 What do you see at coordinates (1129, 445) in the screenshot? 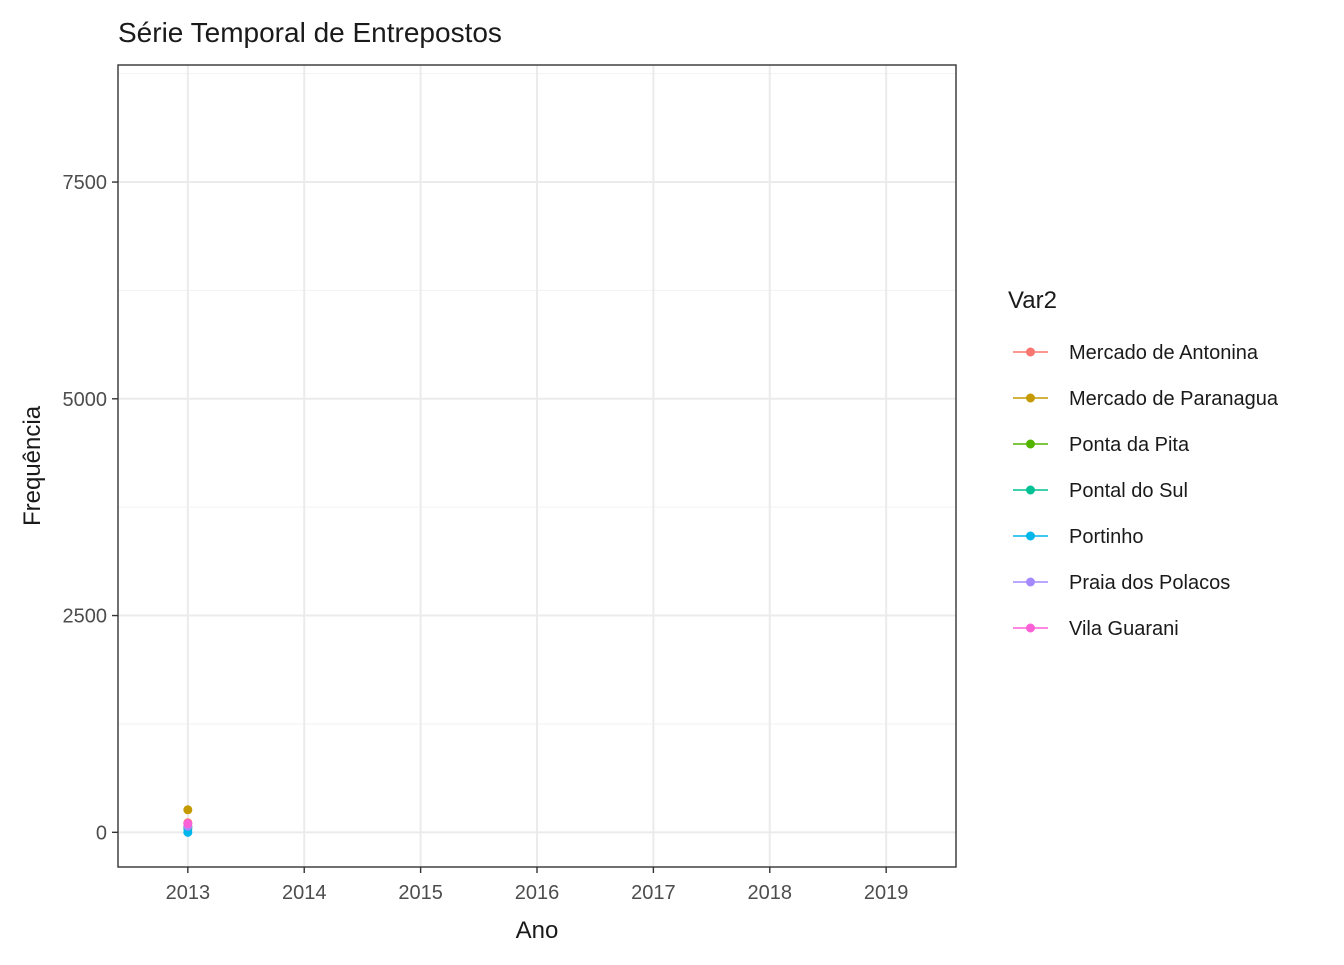
I see `legend-label: Ponta da Pita` at bounding box center [1129, 445].